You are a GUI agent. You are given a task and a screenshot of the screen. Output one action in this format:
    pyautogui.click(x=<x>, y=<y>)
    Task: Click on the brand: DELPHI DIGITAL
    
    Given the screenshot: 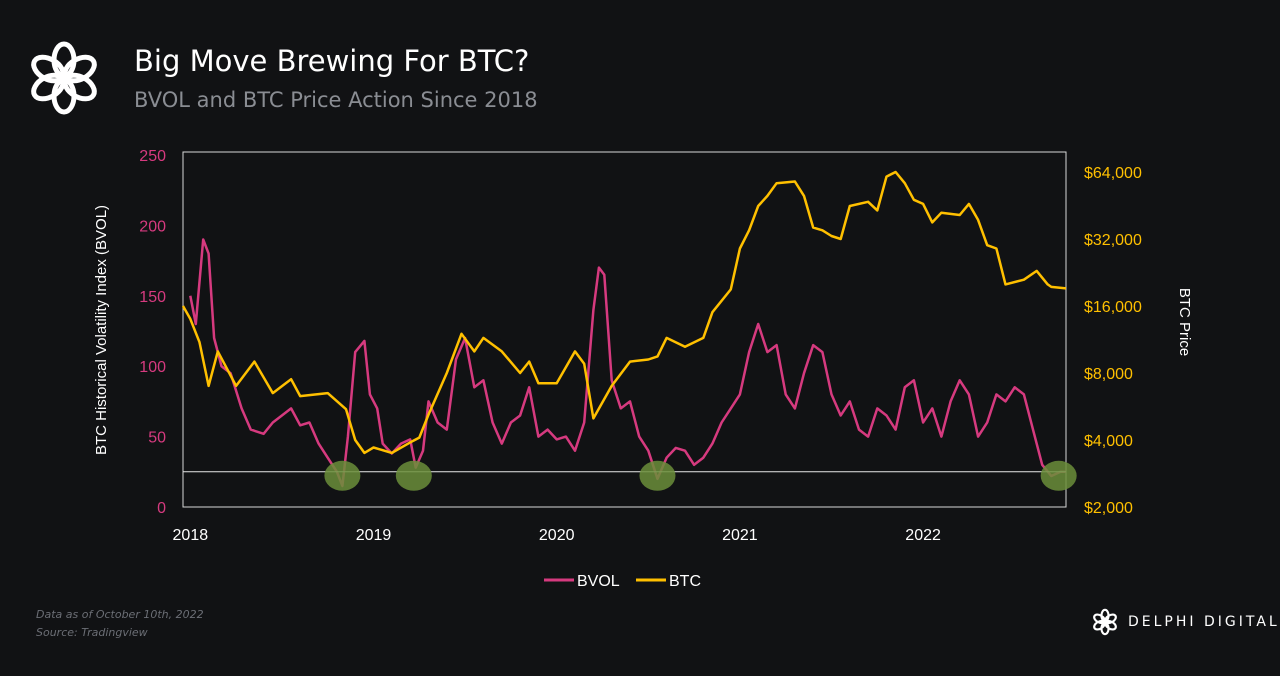 What is the action you would take?
    pyautogui.click(x=1185, y=622)
    